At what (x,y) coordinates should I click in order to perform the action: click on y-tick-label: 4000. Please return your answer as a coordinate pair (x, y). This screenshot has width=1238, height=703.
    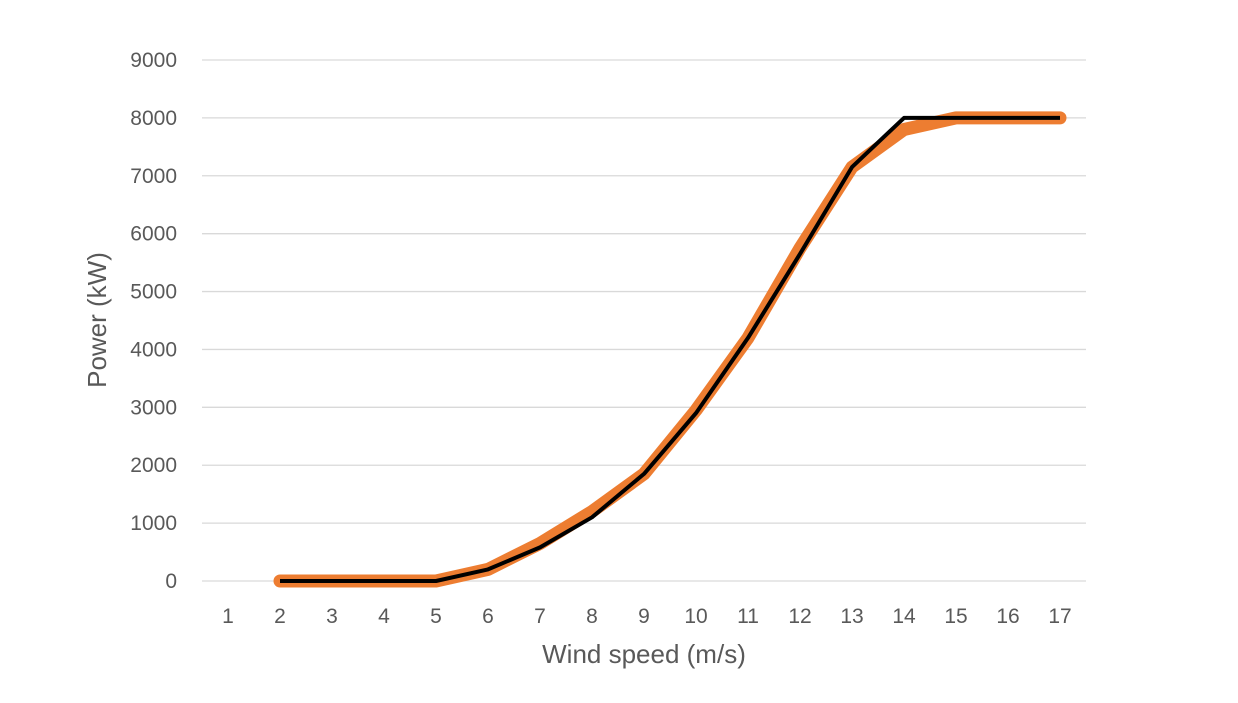
    Looking at the image, I should click on (153, 349).